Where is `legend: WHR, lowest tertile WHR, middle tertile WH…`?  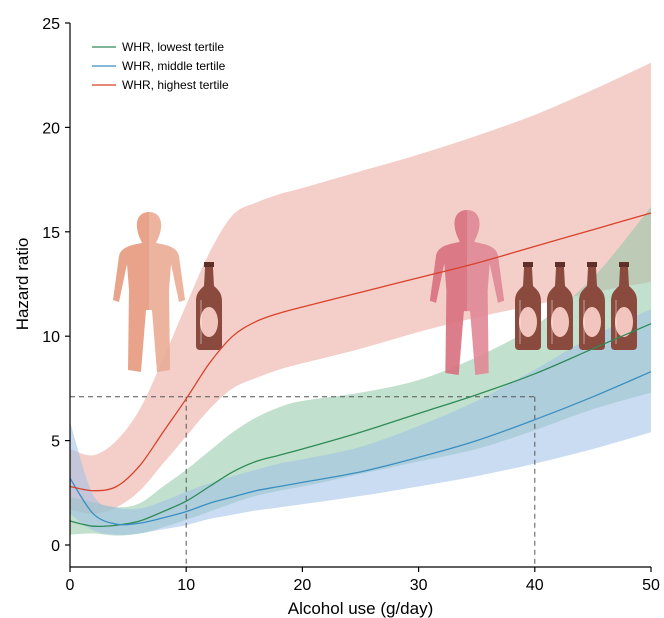
legend: WHR, lowest tertile WHR, middle tertile WH… is located at coordinates (160, 66).